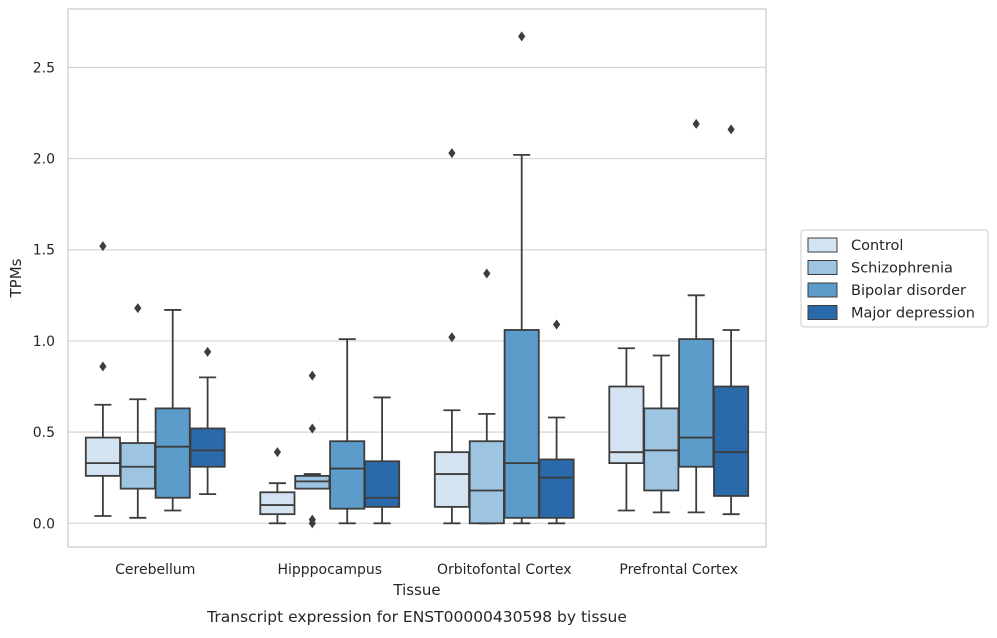 The width and height of the screenshot is (997, 638). What do you see at coordinates (44, 296) in the screenshot?
I see `y-ticks: 0.0 0.5 1.0 1.5 2.0 2.5` at bounding box center [44, 296].